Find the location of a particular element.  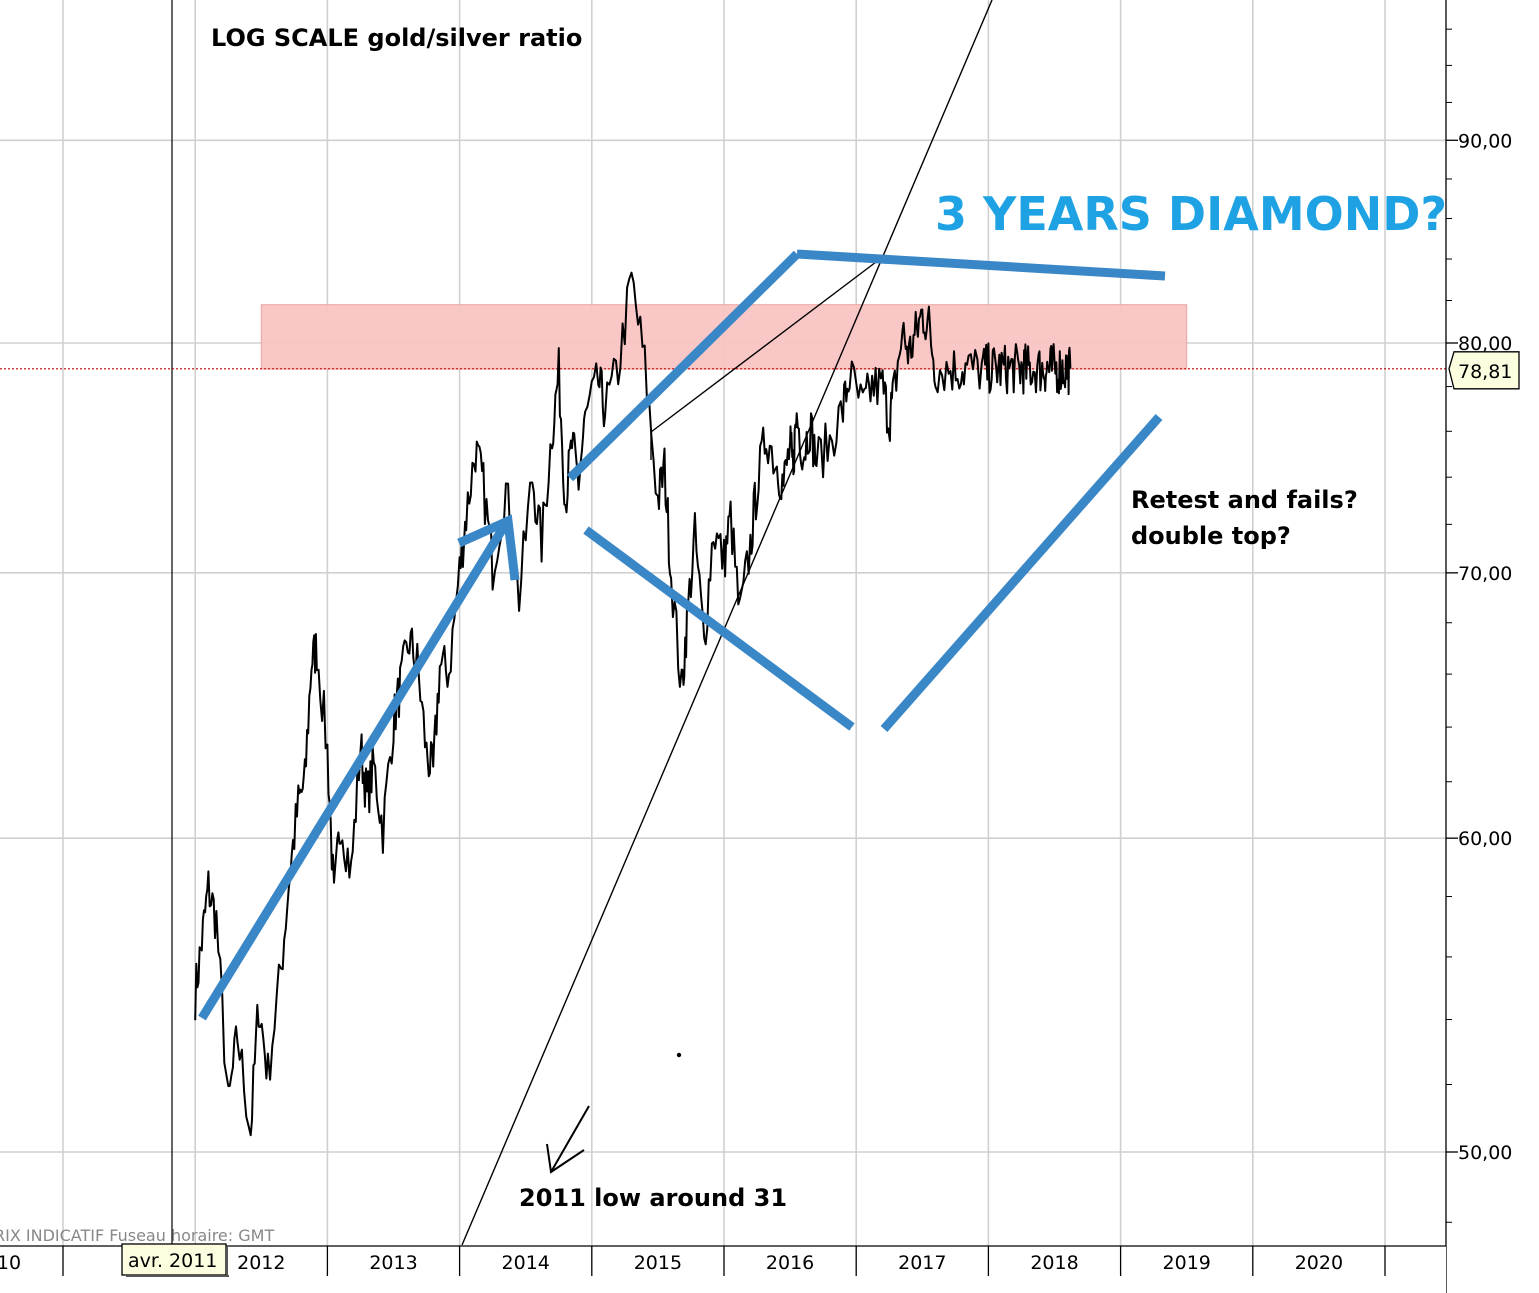

uptrend-arrow-head is located at coordinates (488, 547).